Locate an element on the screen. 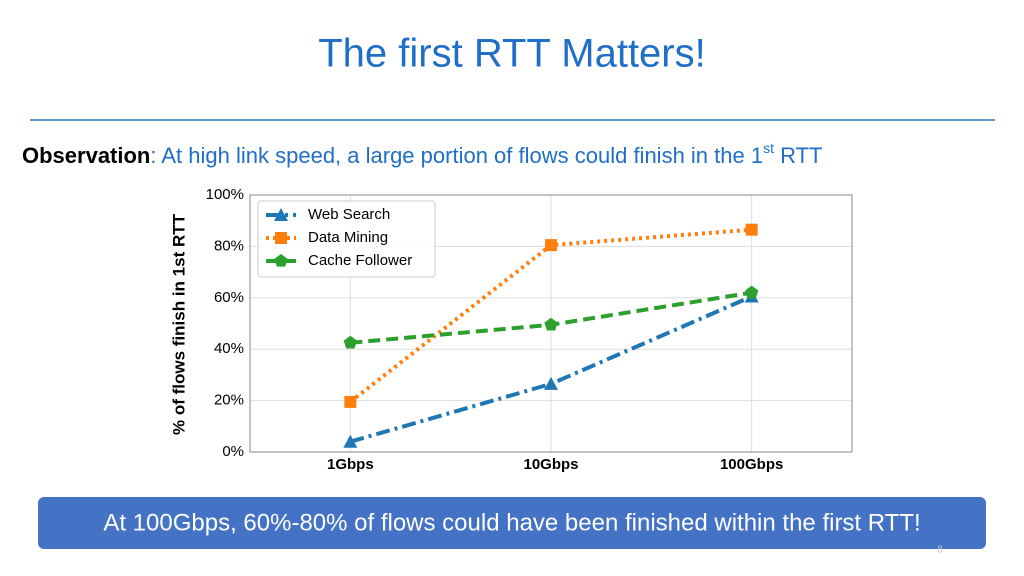 The image size is (1024, 576). x-tick-label: 1Gbps is located at coordinates (350, 464).